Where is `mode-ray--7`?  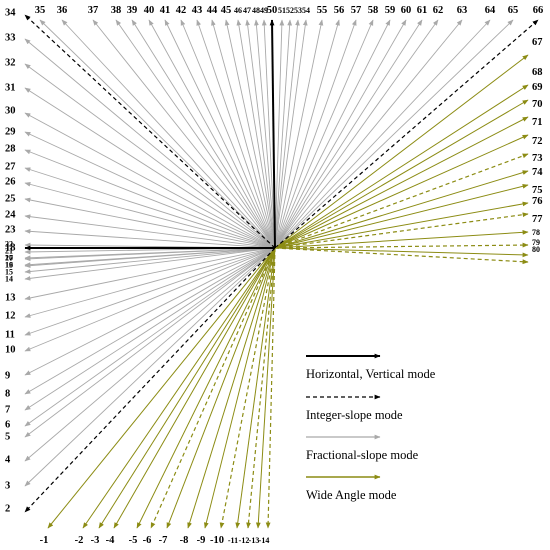
mode-ray--7 is located at coordinates (221, 388).